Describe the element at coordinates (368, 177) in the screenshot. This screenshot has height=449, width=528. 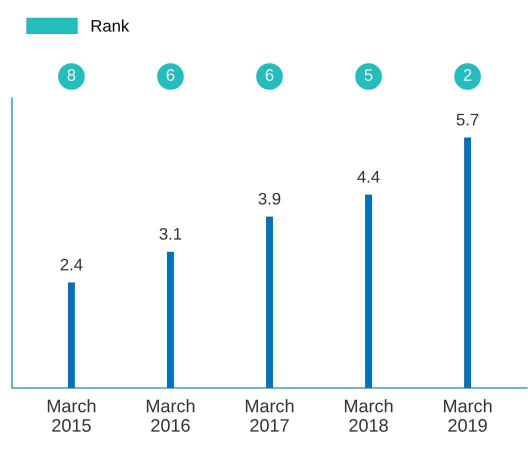
I see `data-label: 4.4` at that location.